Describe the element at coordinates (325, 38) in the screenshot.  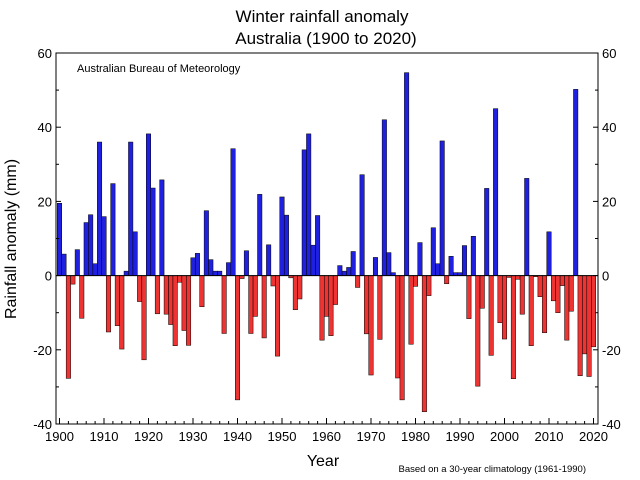
I see `chart-subtitle: Australia (1900 to 2020)` at that location.